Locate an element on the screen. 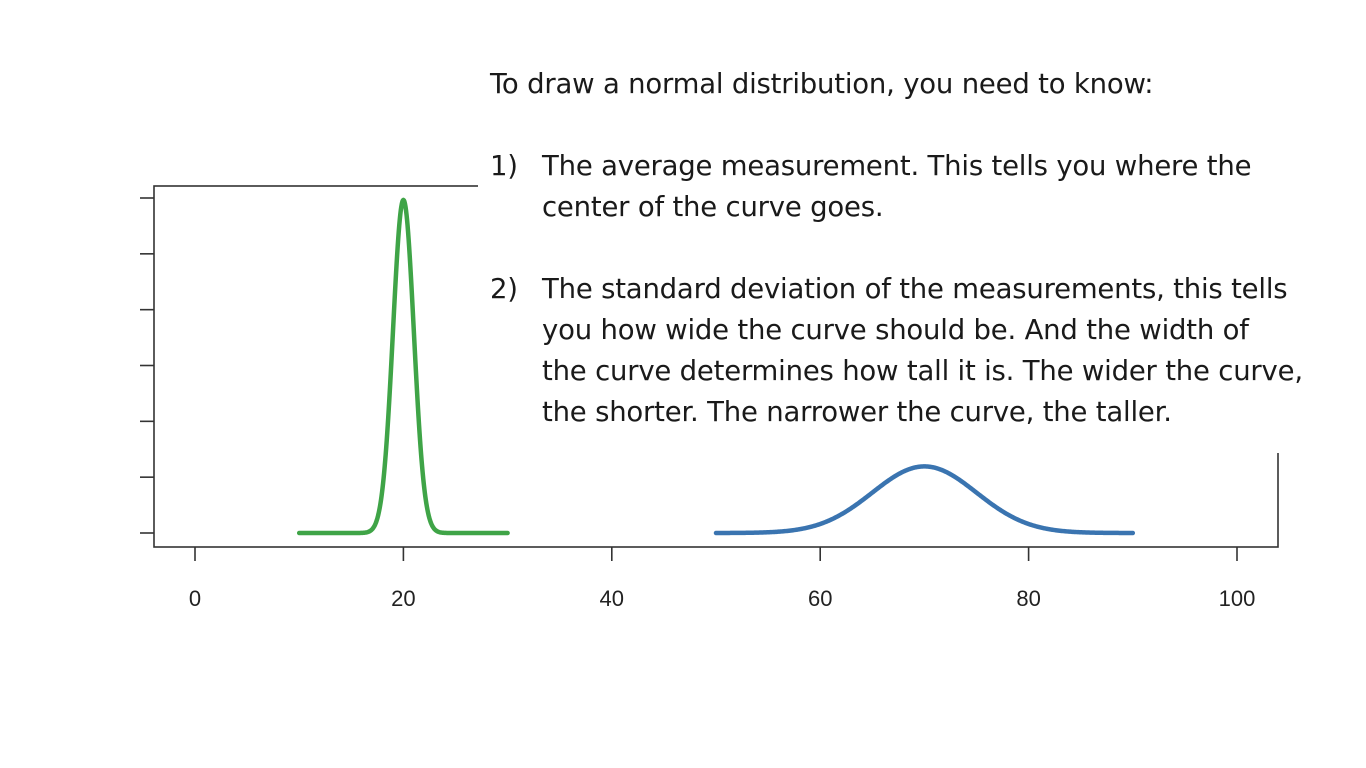 The height and width of the screenshot is (768, 1366). x-axis: 0 20 40 60 80 100 is located at coordinates (722, 579).